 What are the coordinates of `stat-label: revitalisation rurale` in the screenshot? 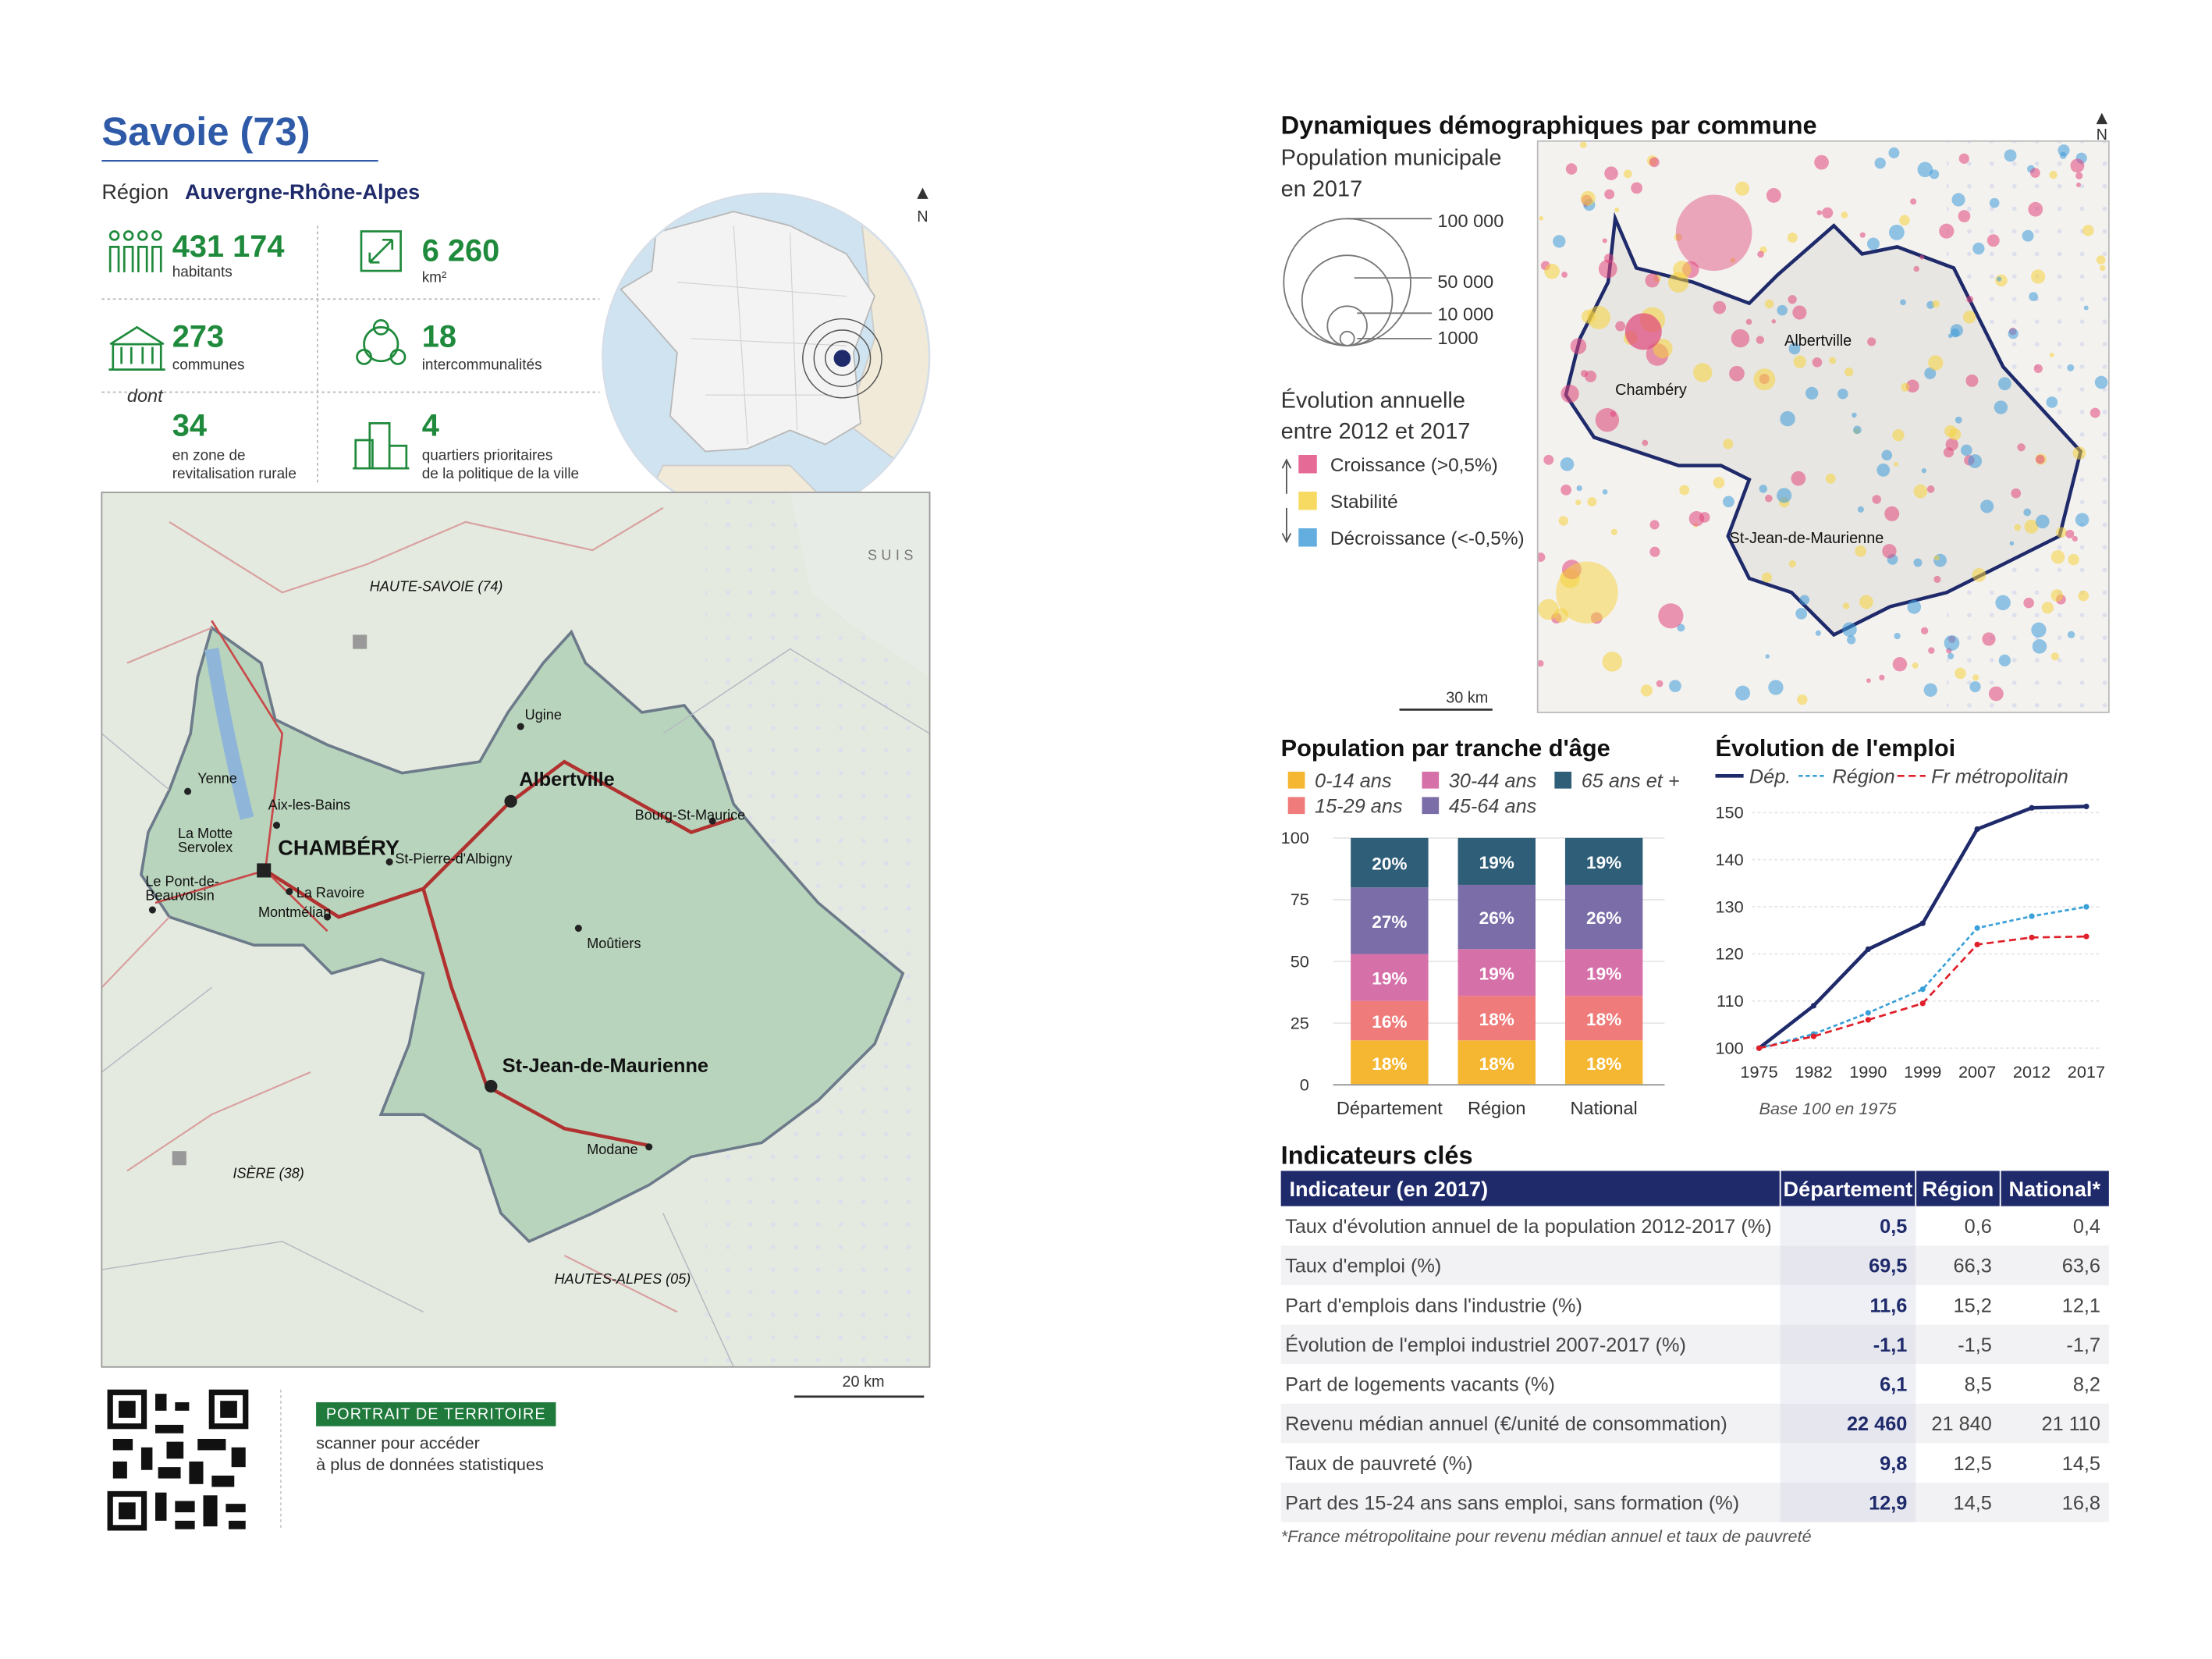 It's located at (234, 474).